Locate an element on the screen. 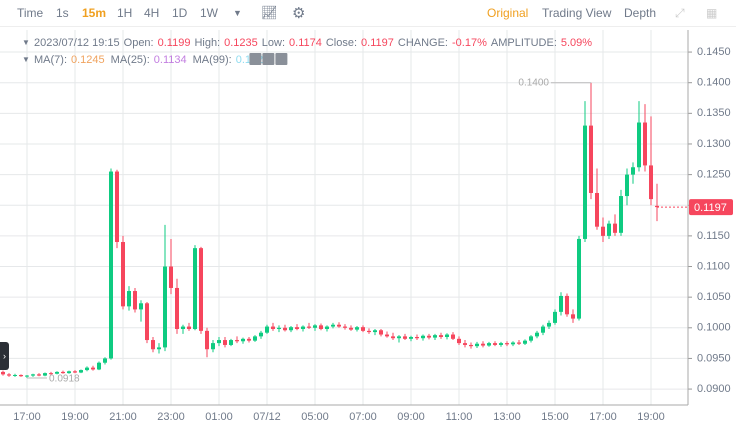  dropdown: ▼ is located at coordinates (237, 13).